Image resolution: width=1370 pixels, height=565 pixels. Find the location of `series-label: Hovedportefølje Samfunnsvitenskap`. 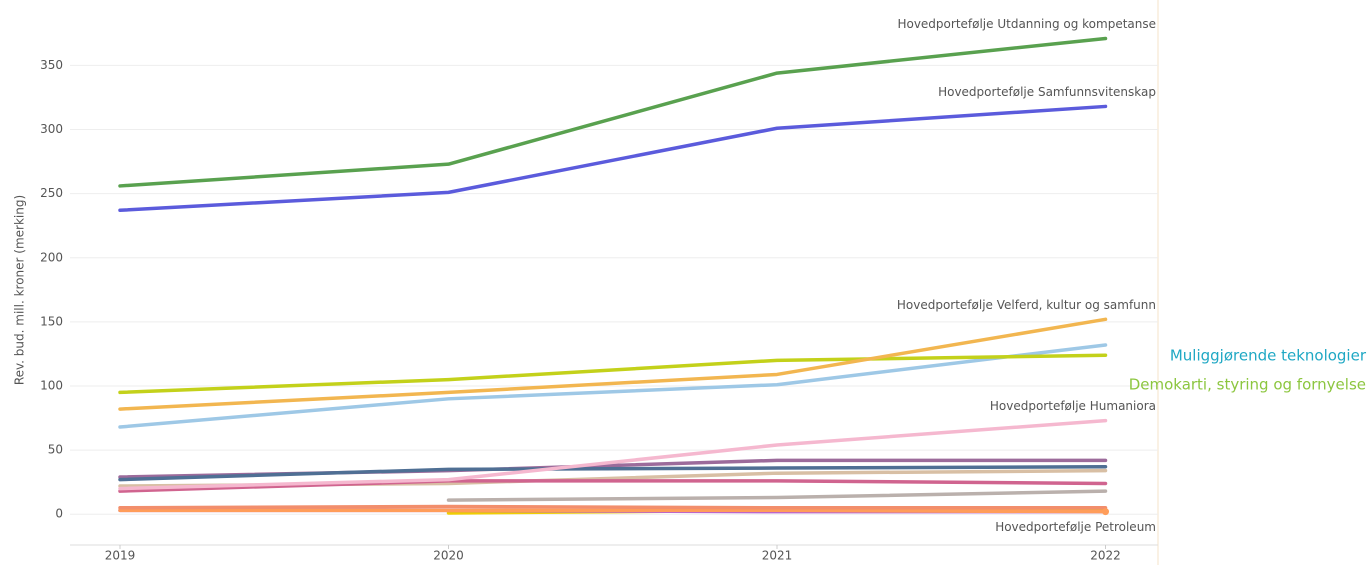

series-label: Hovedportefølje Samfunnsvitenskap is located at coordinates (1047, 92).